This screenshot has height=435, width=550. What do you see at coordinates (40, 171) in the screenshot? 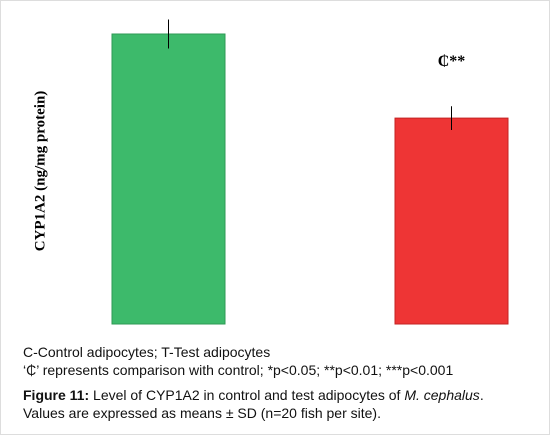
I see `y-axis-label: CYP1A2 (ng/mg protein)` at bounding box center [40, 171].